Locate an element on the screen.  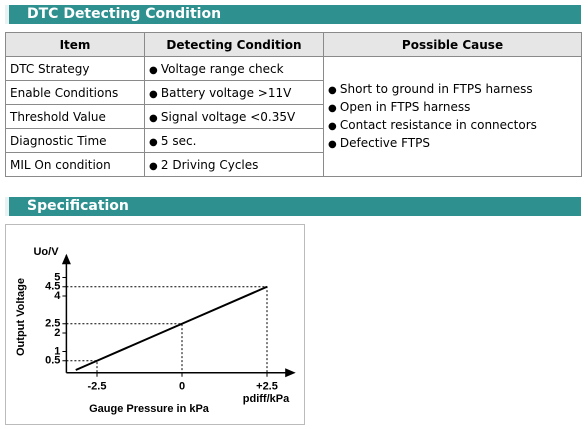
item-cell: MIL On condition is located at coordinates (75, 164).